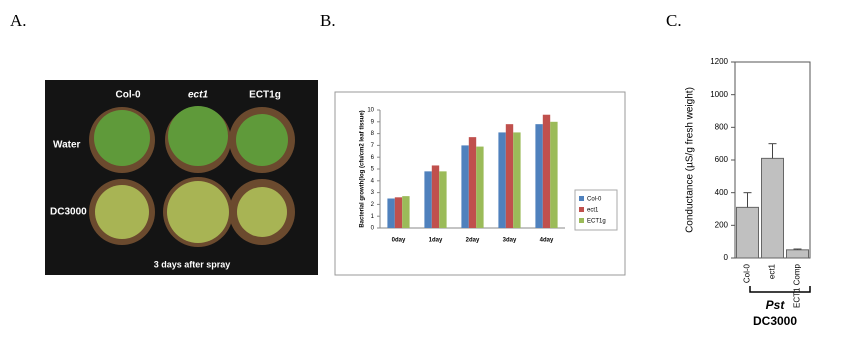  What do you see at coordinates (68, 212) in the screenshot?
I see `row-label: DC3000` at bounding box center [68, 212].